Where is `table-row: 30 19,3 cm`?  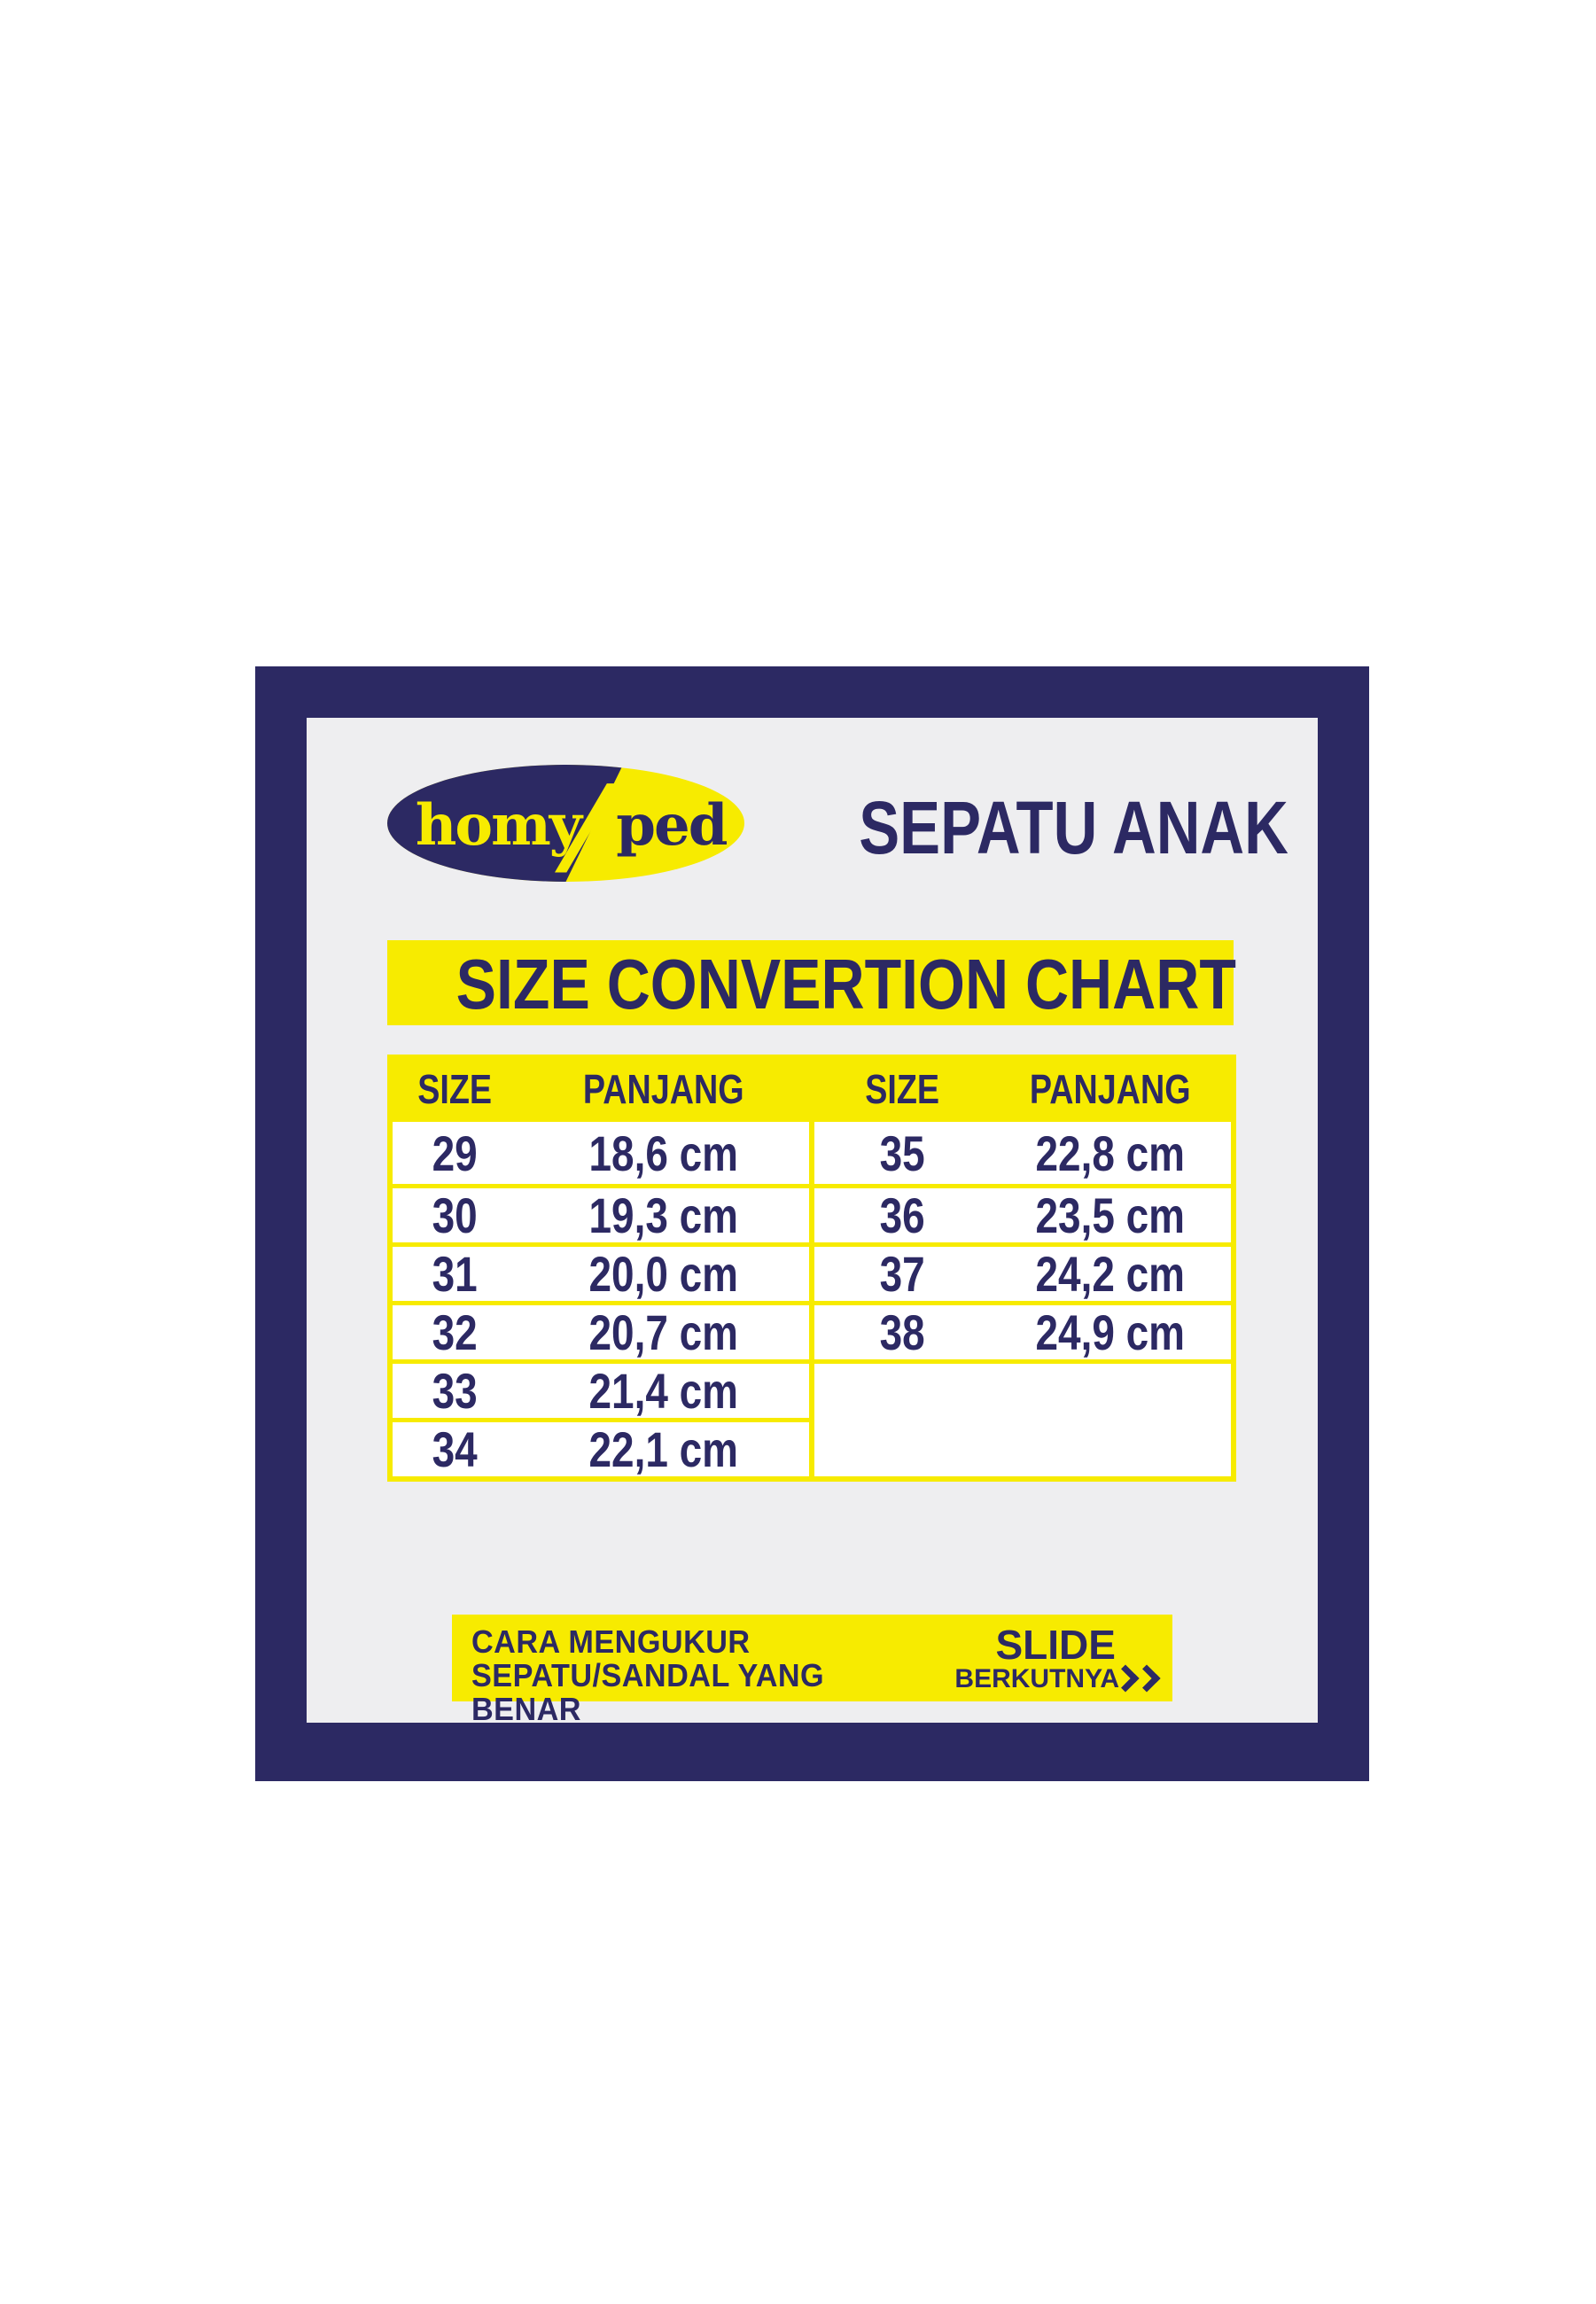 table-row: 30 19,3 cm is located at coordinates (601, 1215).